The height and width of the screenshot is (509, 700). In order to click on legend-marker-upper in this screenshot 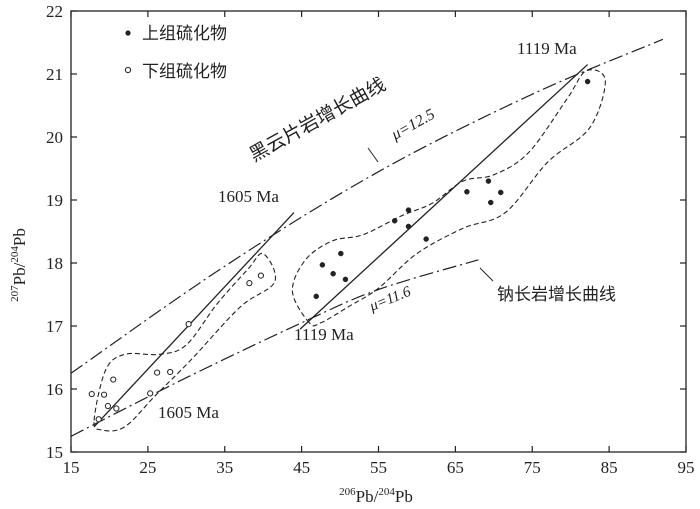, I will do `click(128, 33)`.